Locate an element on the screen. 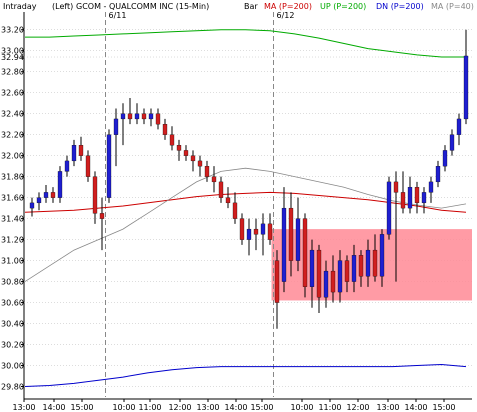 The image size is (477, 412). interval-label: Intraday is located at coordinates (20, 6).